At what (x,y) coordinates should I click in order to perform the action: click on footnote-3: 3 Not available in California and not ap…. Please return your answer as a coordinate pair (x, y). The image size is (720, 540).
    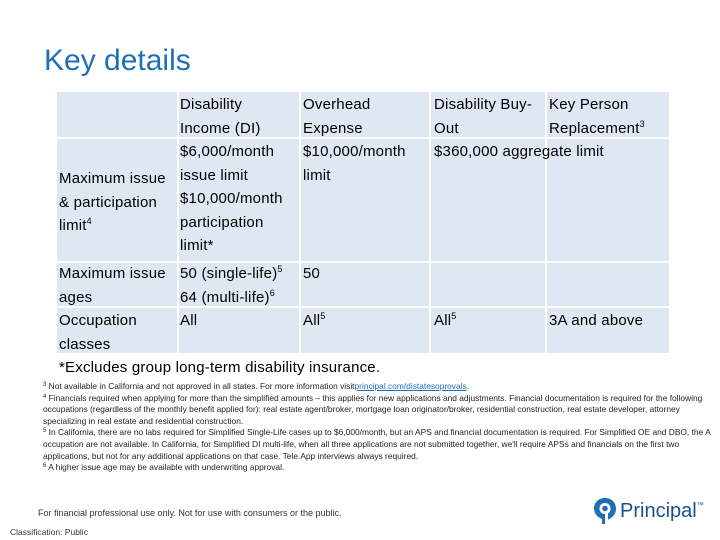
    Looking at the image, I should click on (256, 386).